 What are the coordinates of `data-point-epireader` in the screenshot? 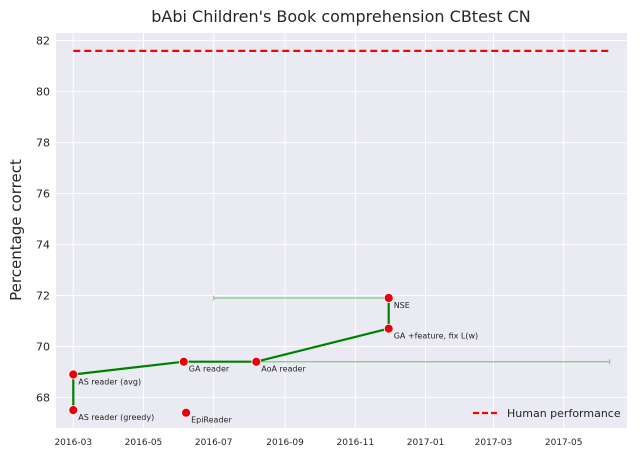 It's located at (186, 412).